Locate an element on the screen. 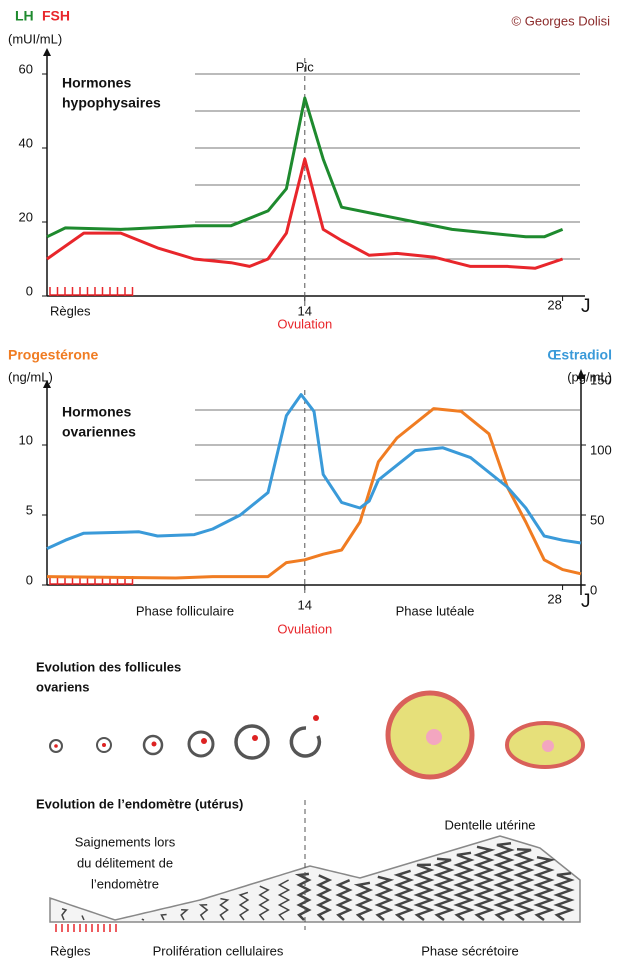 This screenshot has height=965, width=620. event-label: Phase lutéale is located at coordinates (435, 610).